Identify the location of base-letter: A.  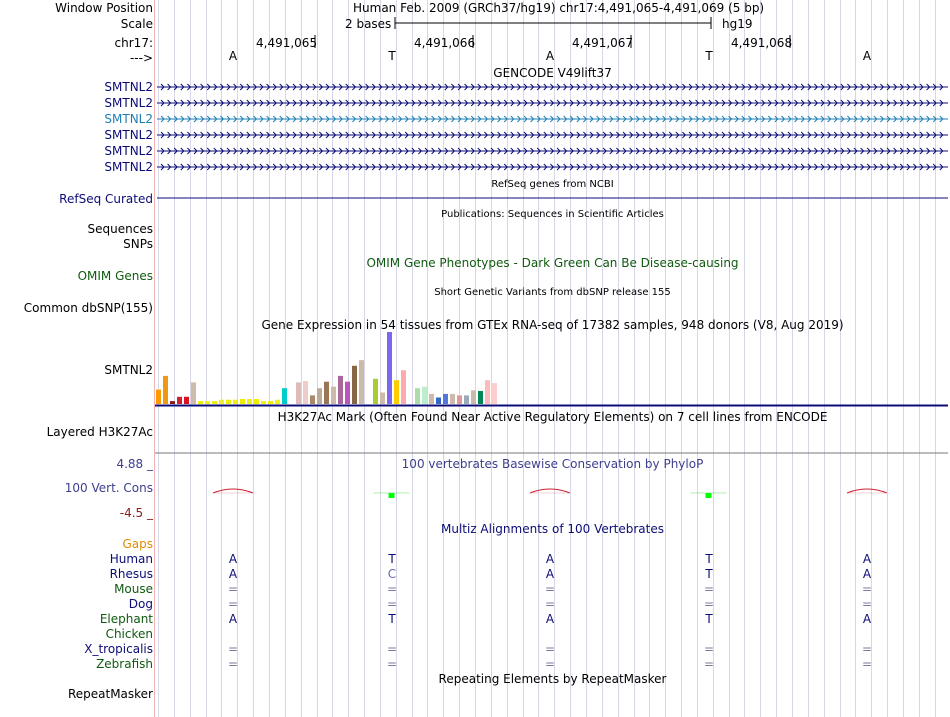
(867, 56).